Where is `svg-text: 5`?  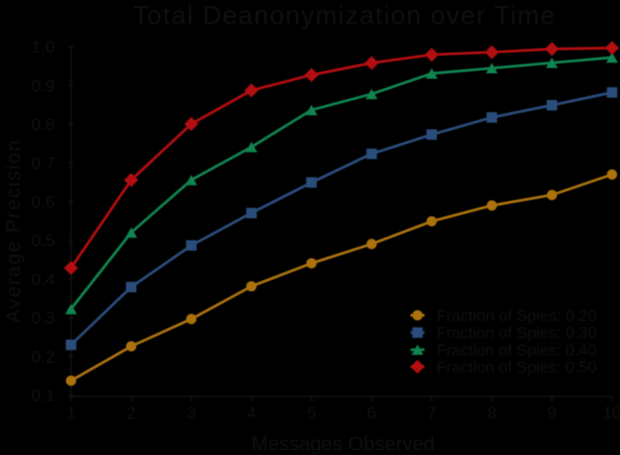
svg-text: 5 is located at coordinates (311, 413).